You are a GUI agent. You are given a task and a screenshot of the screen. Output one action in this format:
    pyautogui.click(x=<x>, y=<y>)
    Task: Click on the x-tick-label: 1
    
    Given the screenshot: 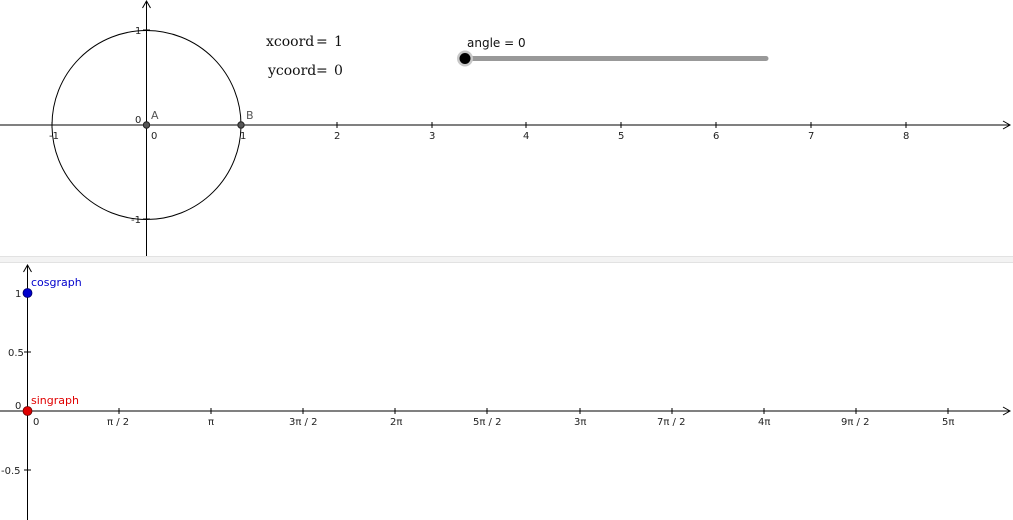 What is the action you would take?
    pyautogui.click(x=243, y=136)
    